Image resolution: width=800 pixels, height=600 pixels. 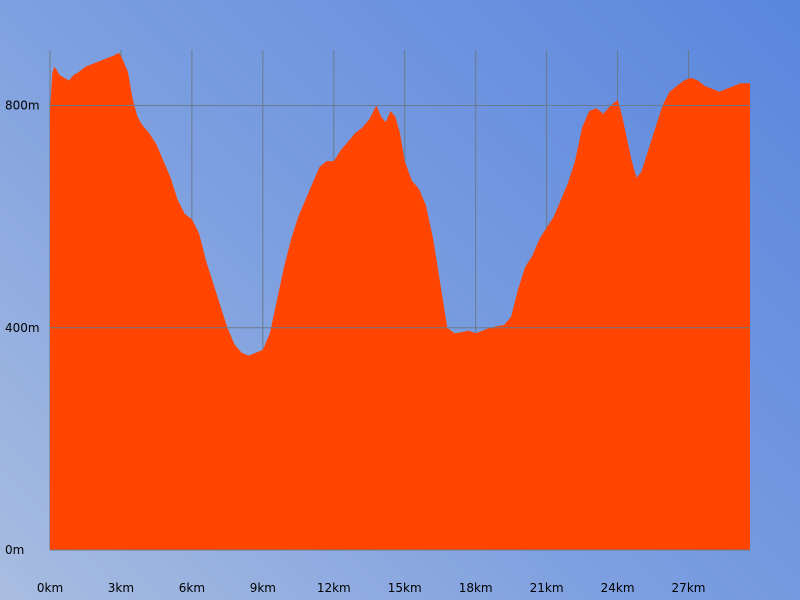 I want to click on x-tick-label: 9km, so click(x=263, y=588).